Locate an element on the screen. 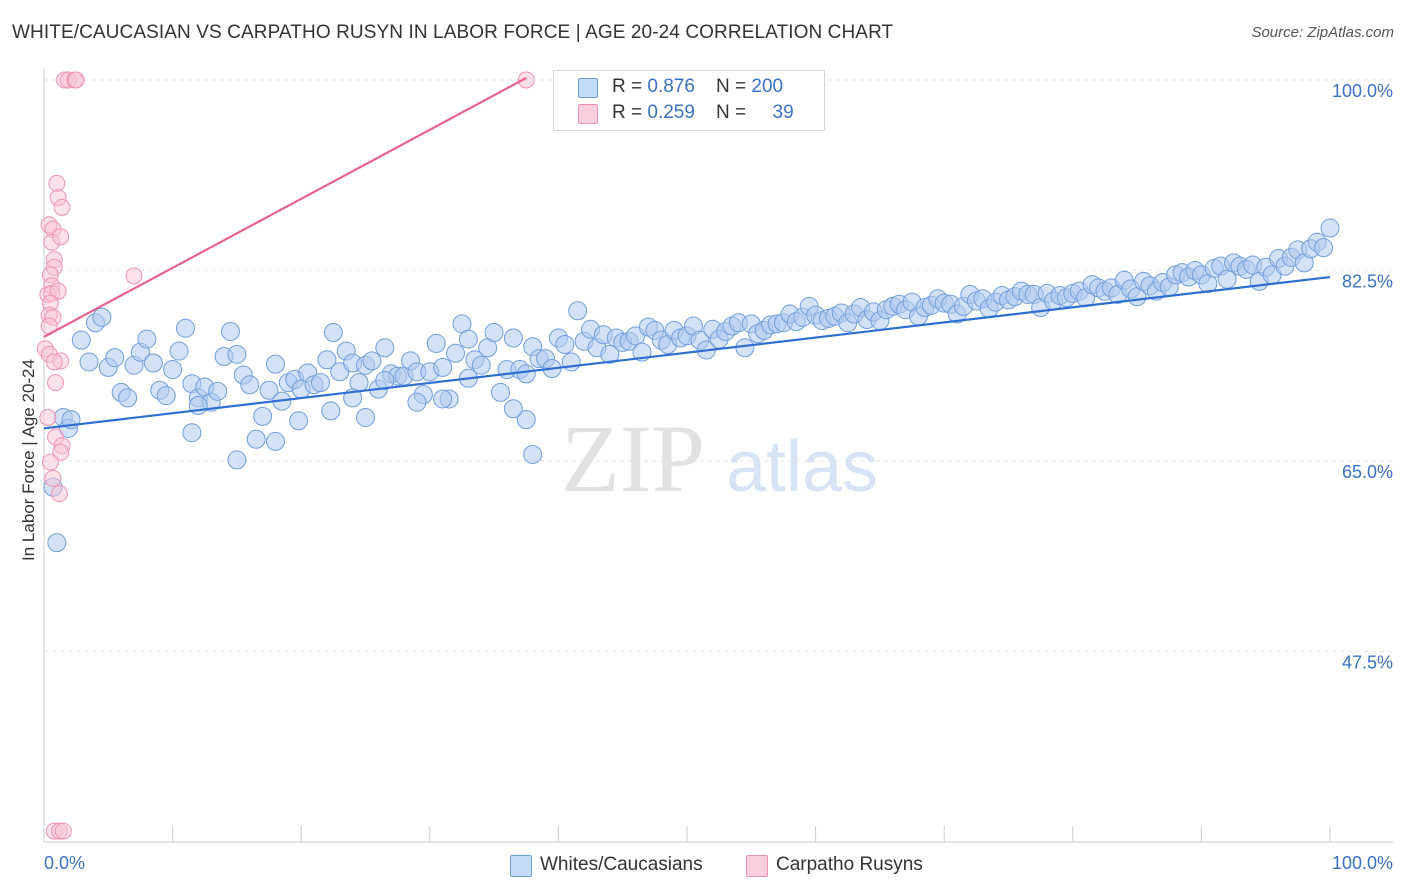  legend-label: Whites/Caucasians is located at coordinates (621, 864).